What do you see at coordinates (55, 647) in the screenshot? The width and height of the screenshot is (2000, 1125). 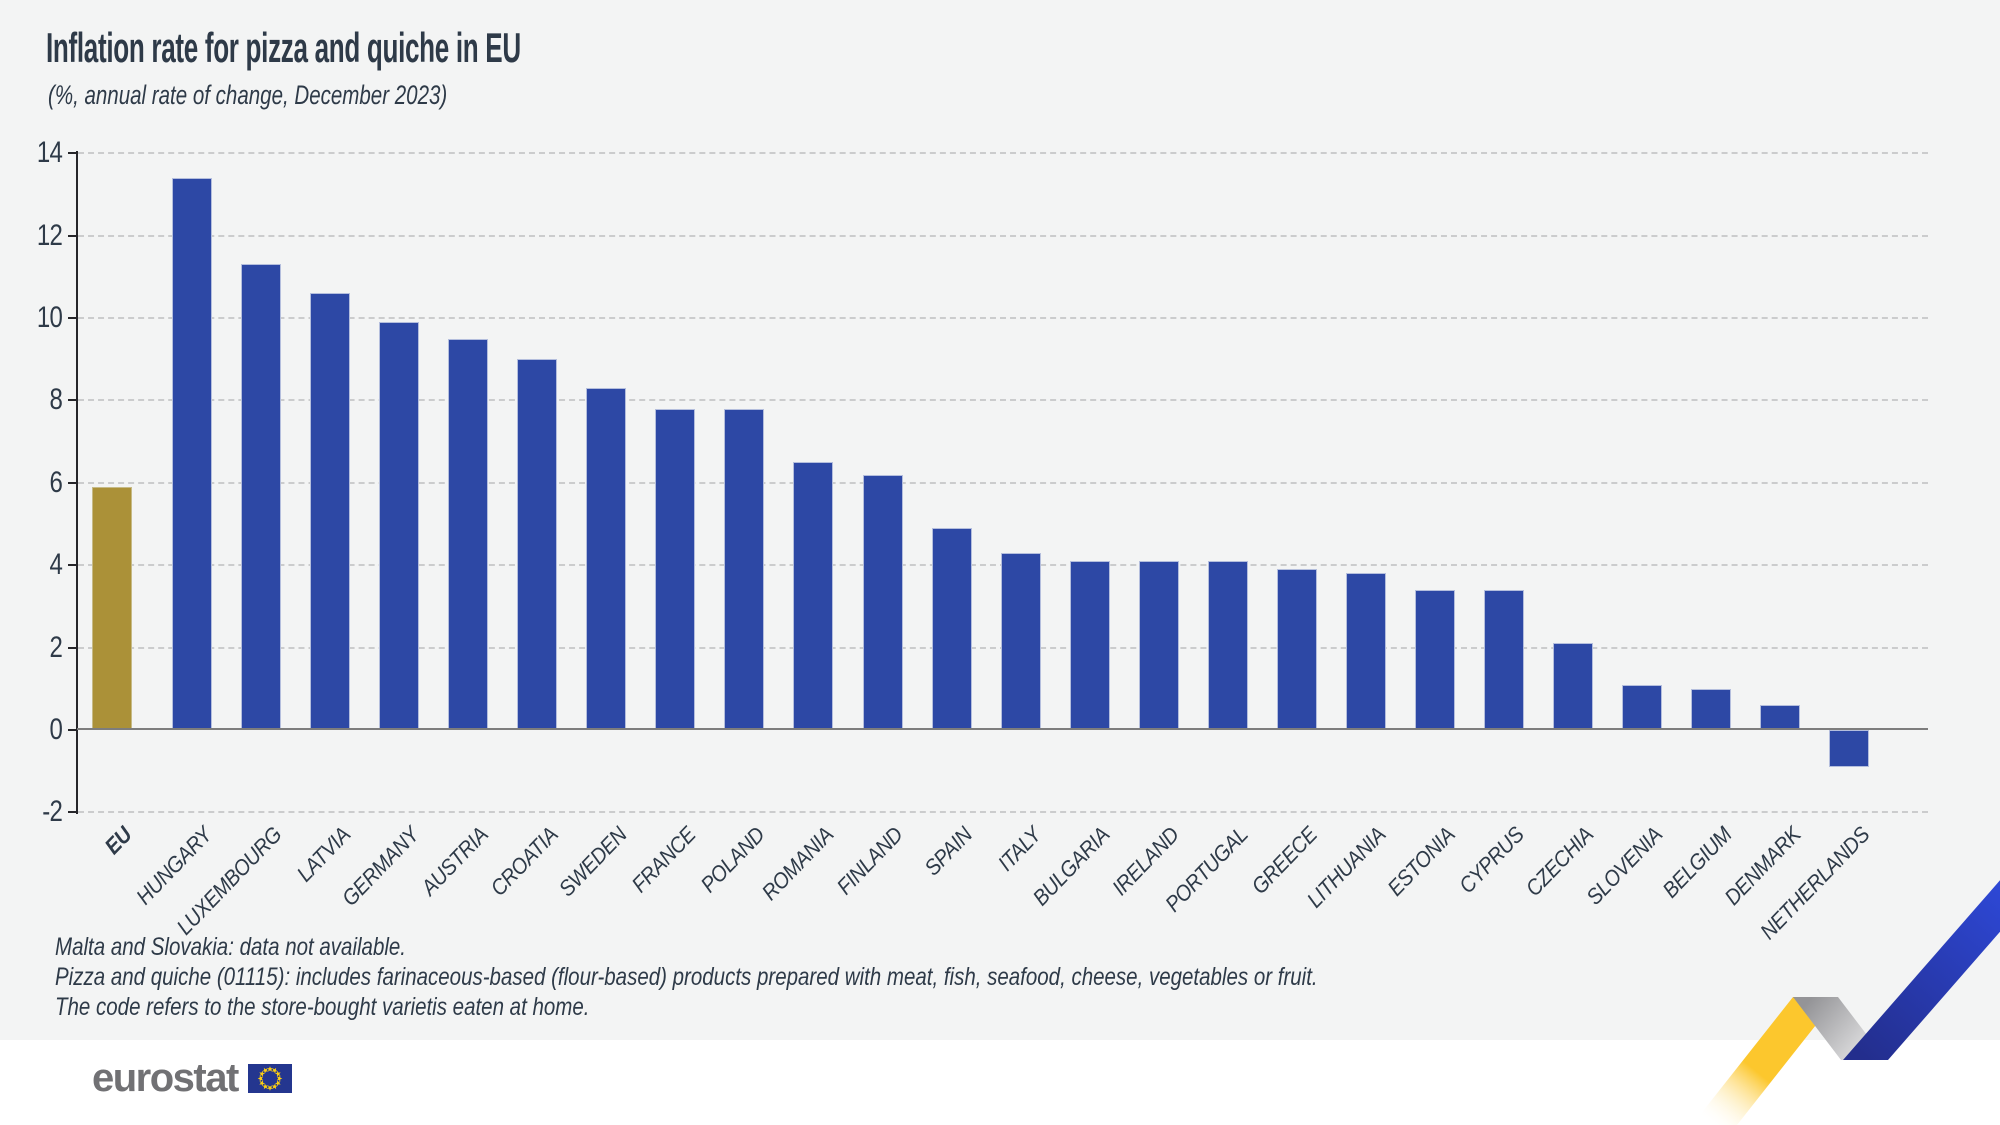 I see `y-tick-label-2: 2` at bounding box center [55, 647].